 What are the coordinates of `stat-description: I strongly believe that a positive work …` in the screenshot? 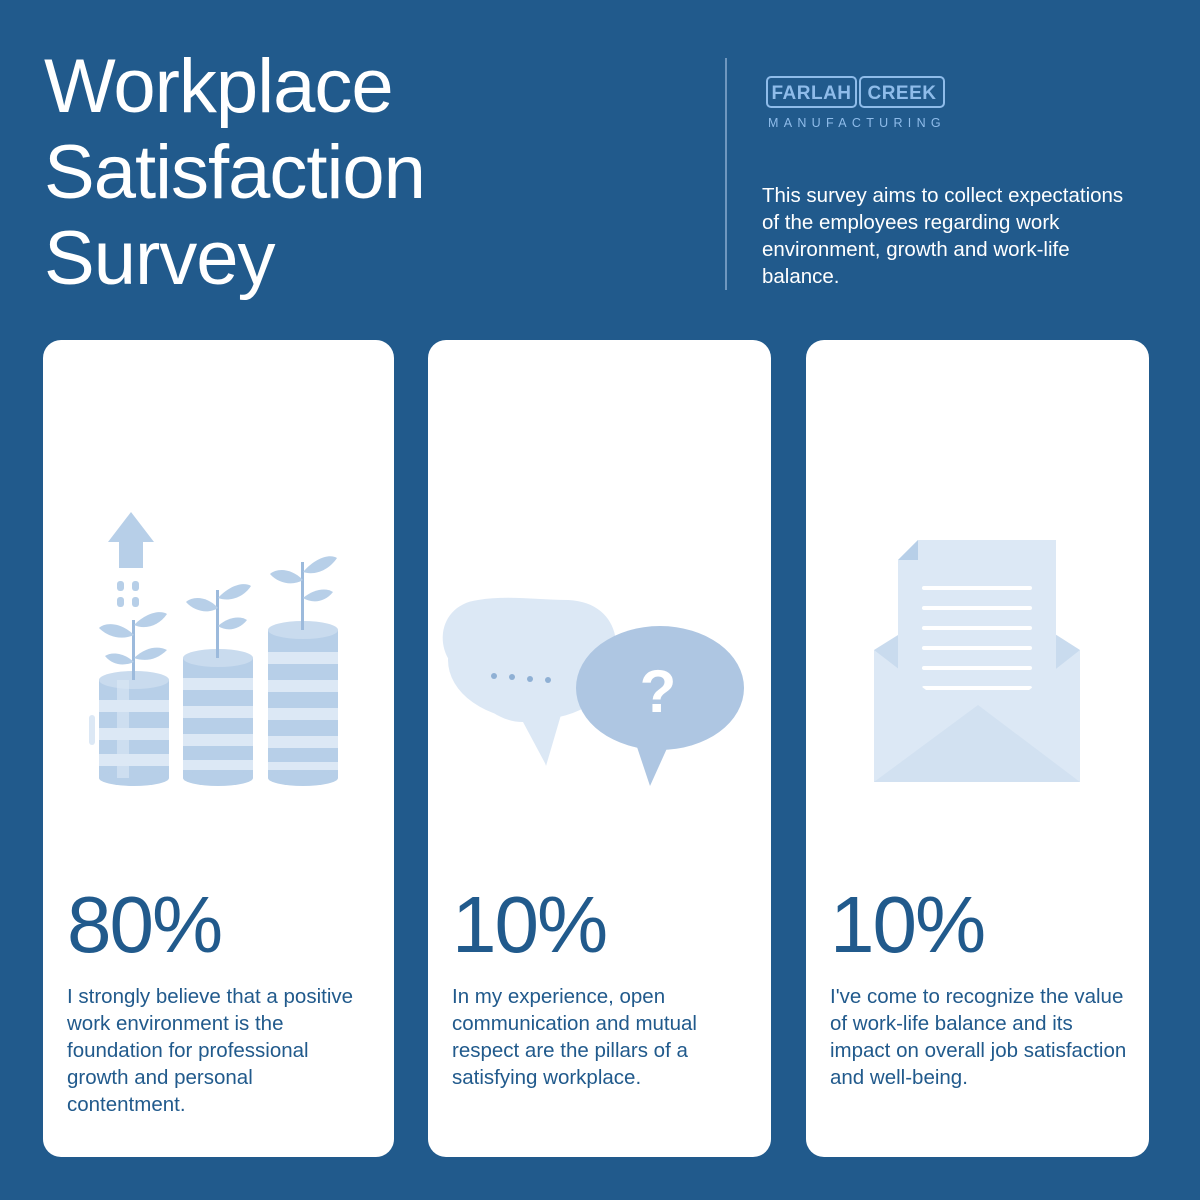 It's located at (210, 1050).